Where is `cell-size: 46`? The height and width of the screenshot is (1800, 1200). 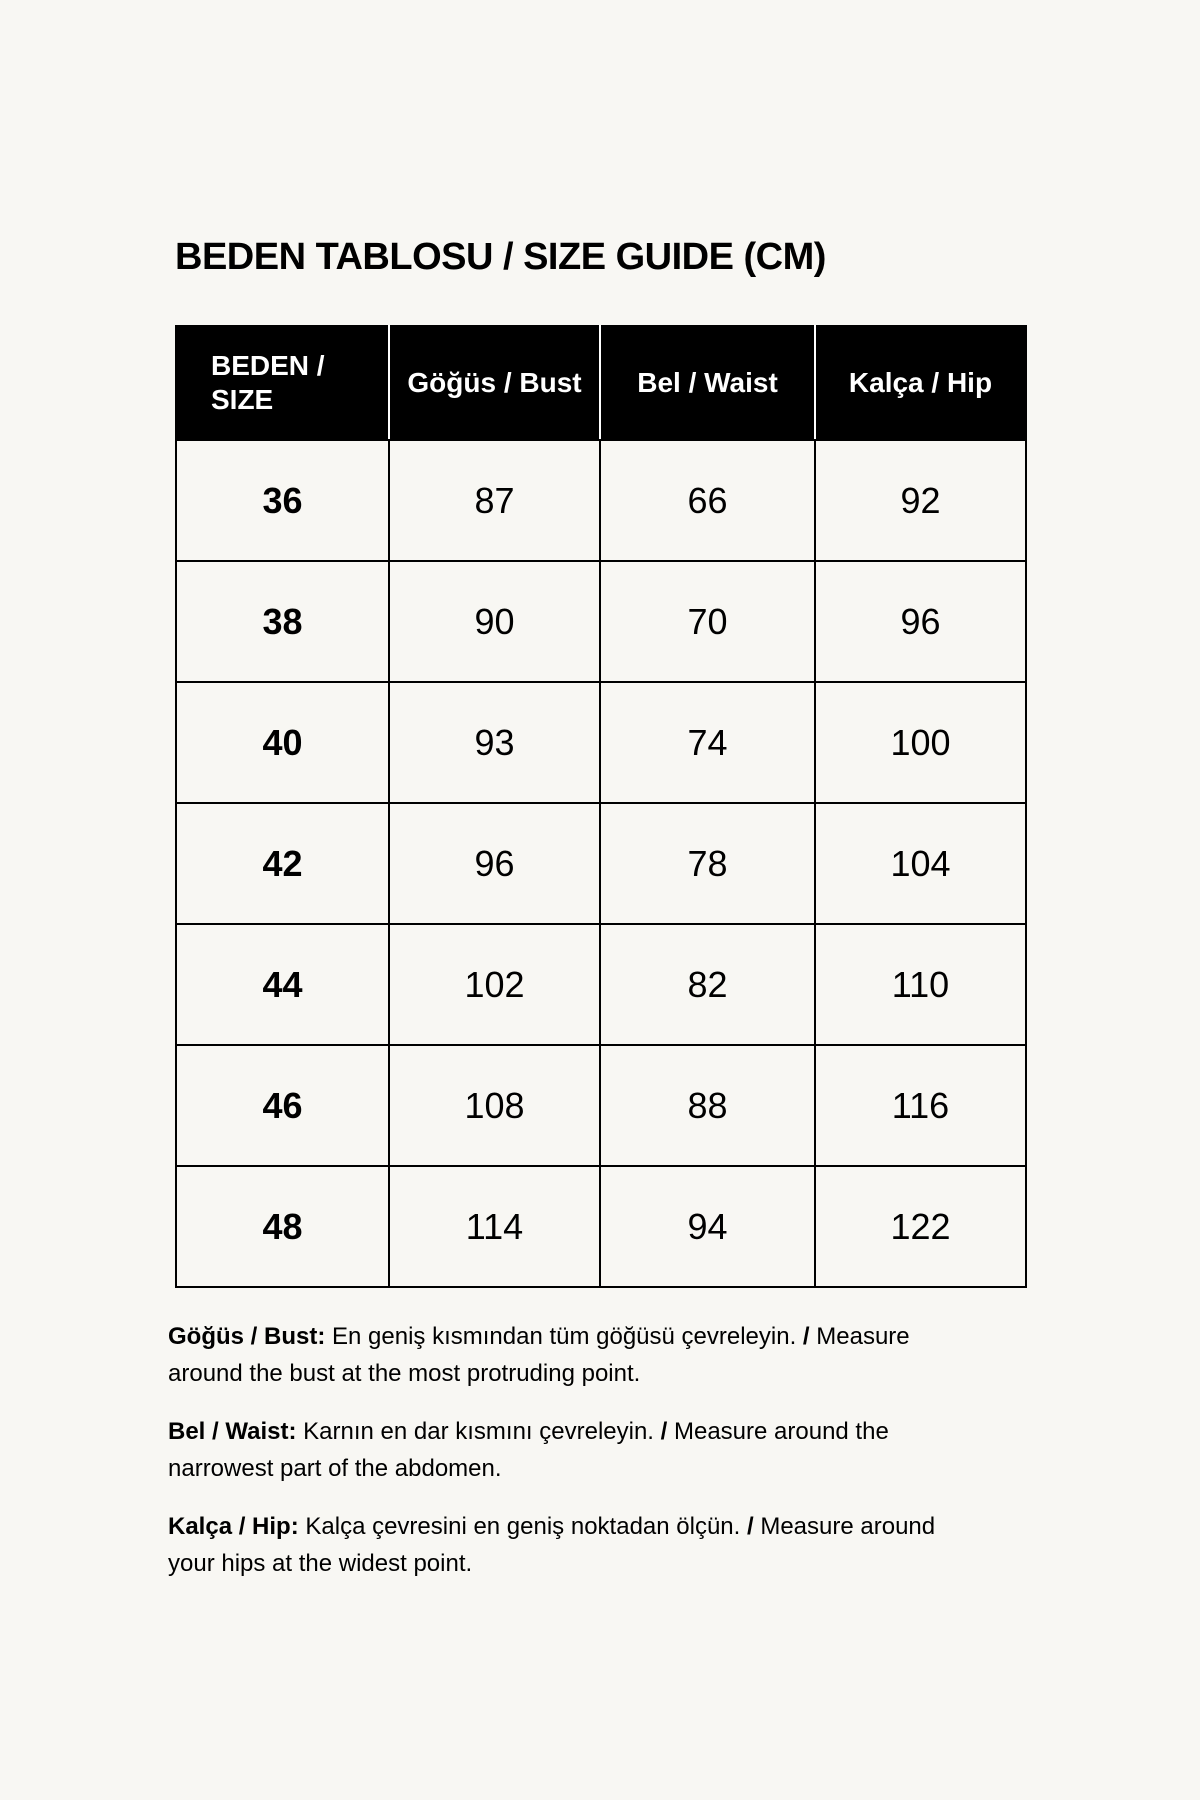 cell-size: 46 is located at coordinates (282, 1105).